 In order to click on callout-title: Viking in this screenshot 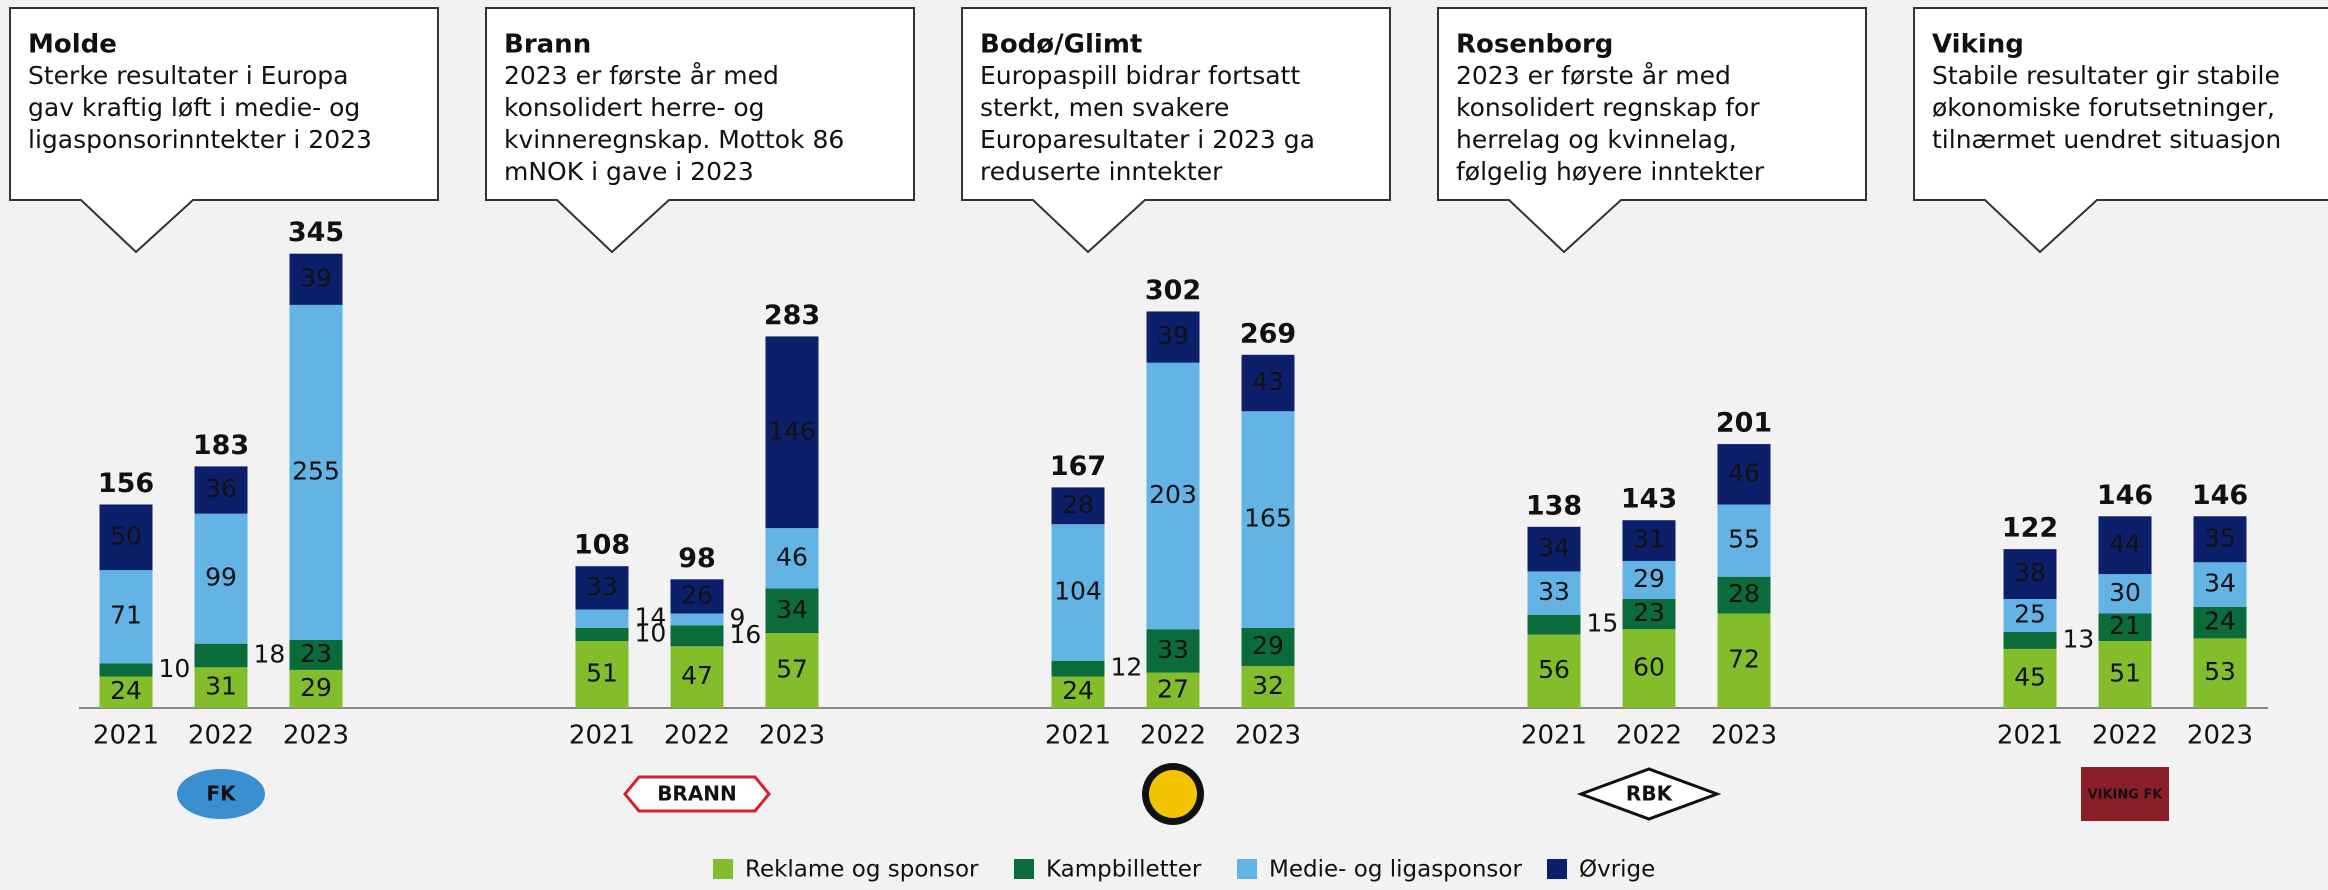, I will do `click(1978, 45)`.